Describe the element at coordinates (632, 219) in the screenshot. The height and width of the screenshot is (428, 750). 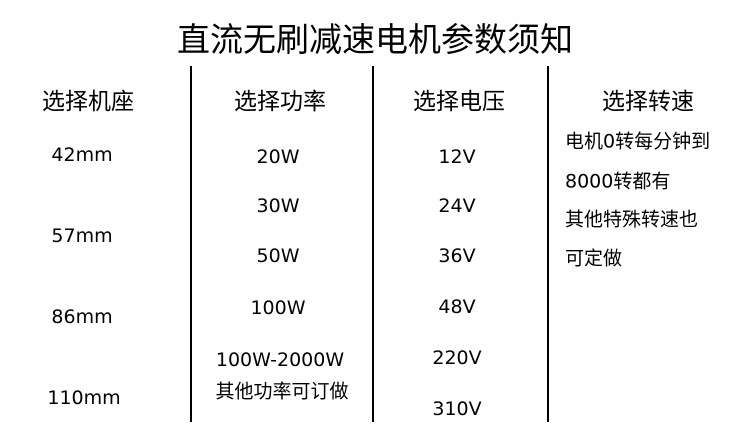
I see `speed-note-line: 其他特殊转速也` at that location.